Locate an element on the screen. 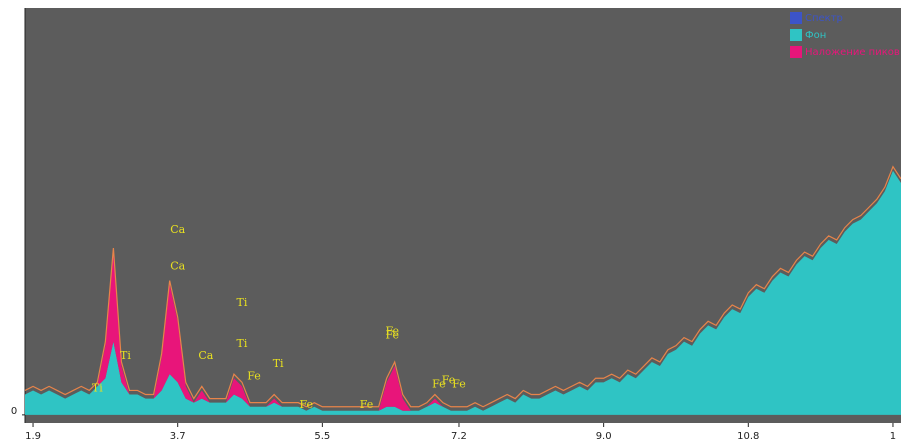  x-tick-label: 7.2 is located at coordinates (459, 436).